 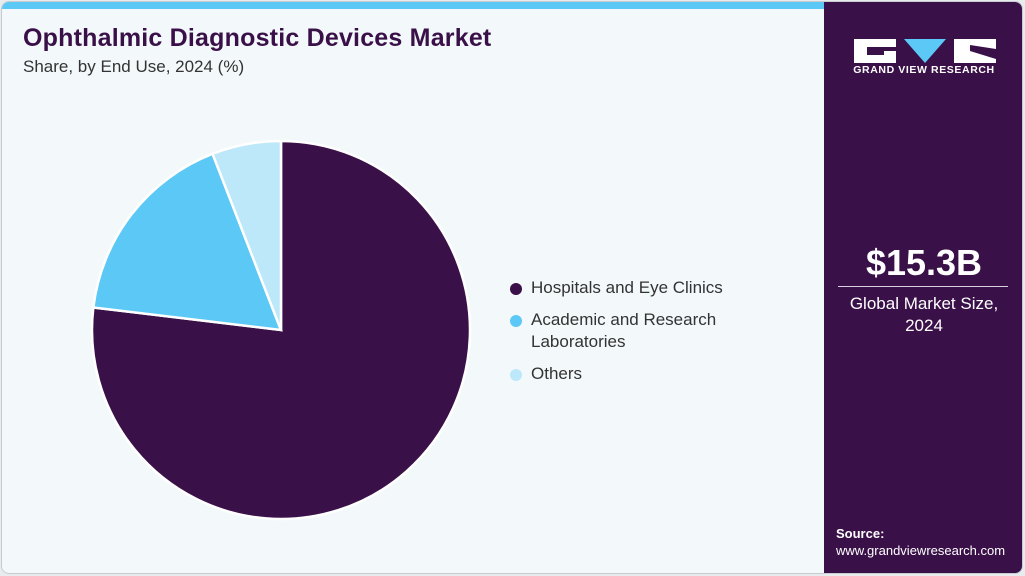 What do you see at coordinates (627, 287) in the screenshot?
I see `legend-label: Hospitals and Eye Clinics` at bounding box center [627, 287].